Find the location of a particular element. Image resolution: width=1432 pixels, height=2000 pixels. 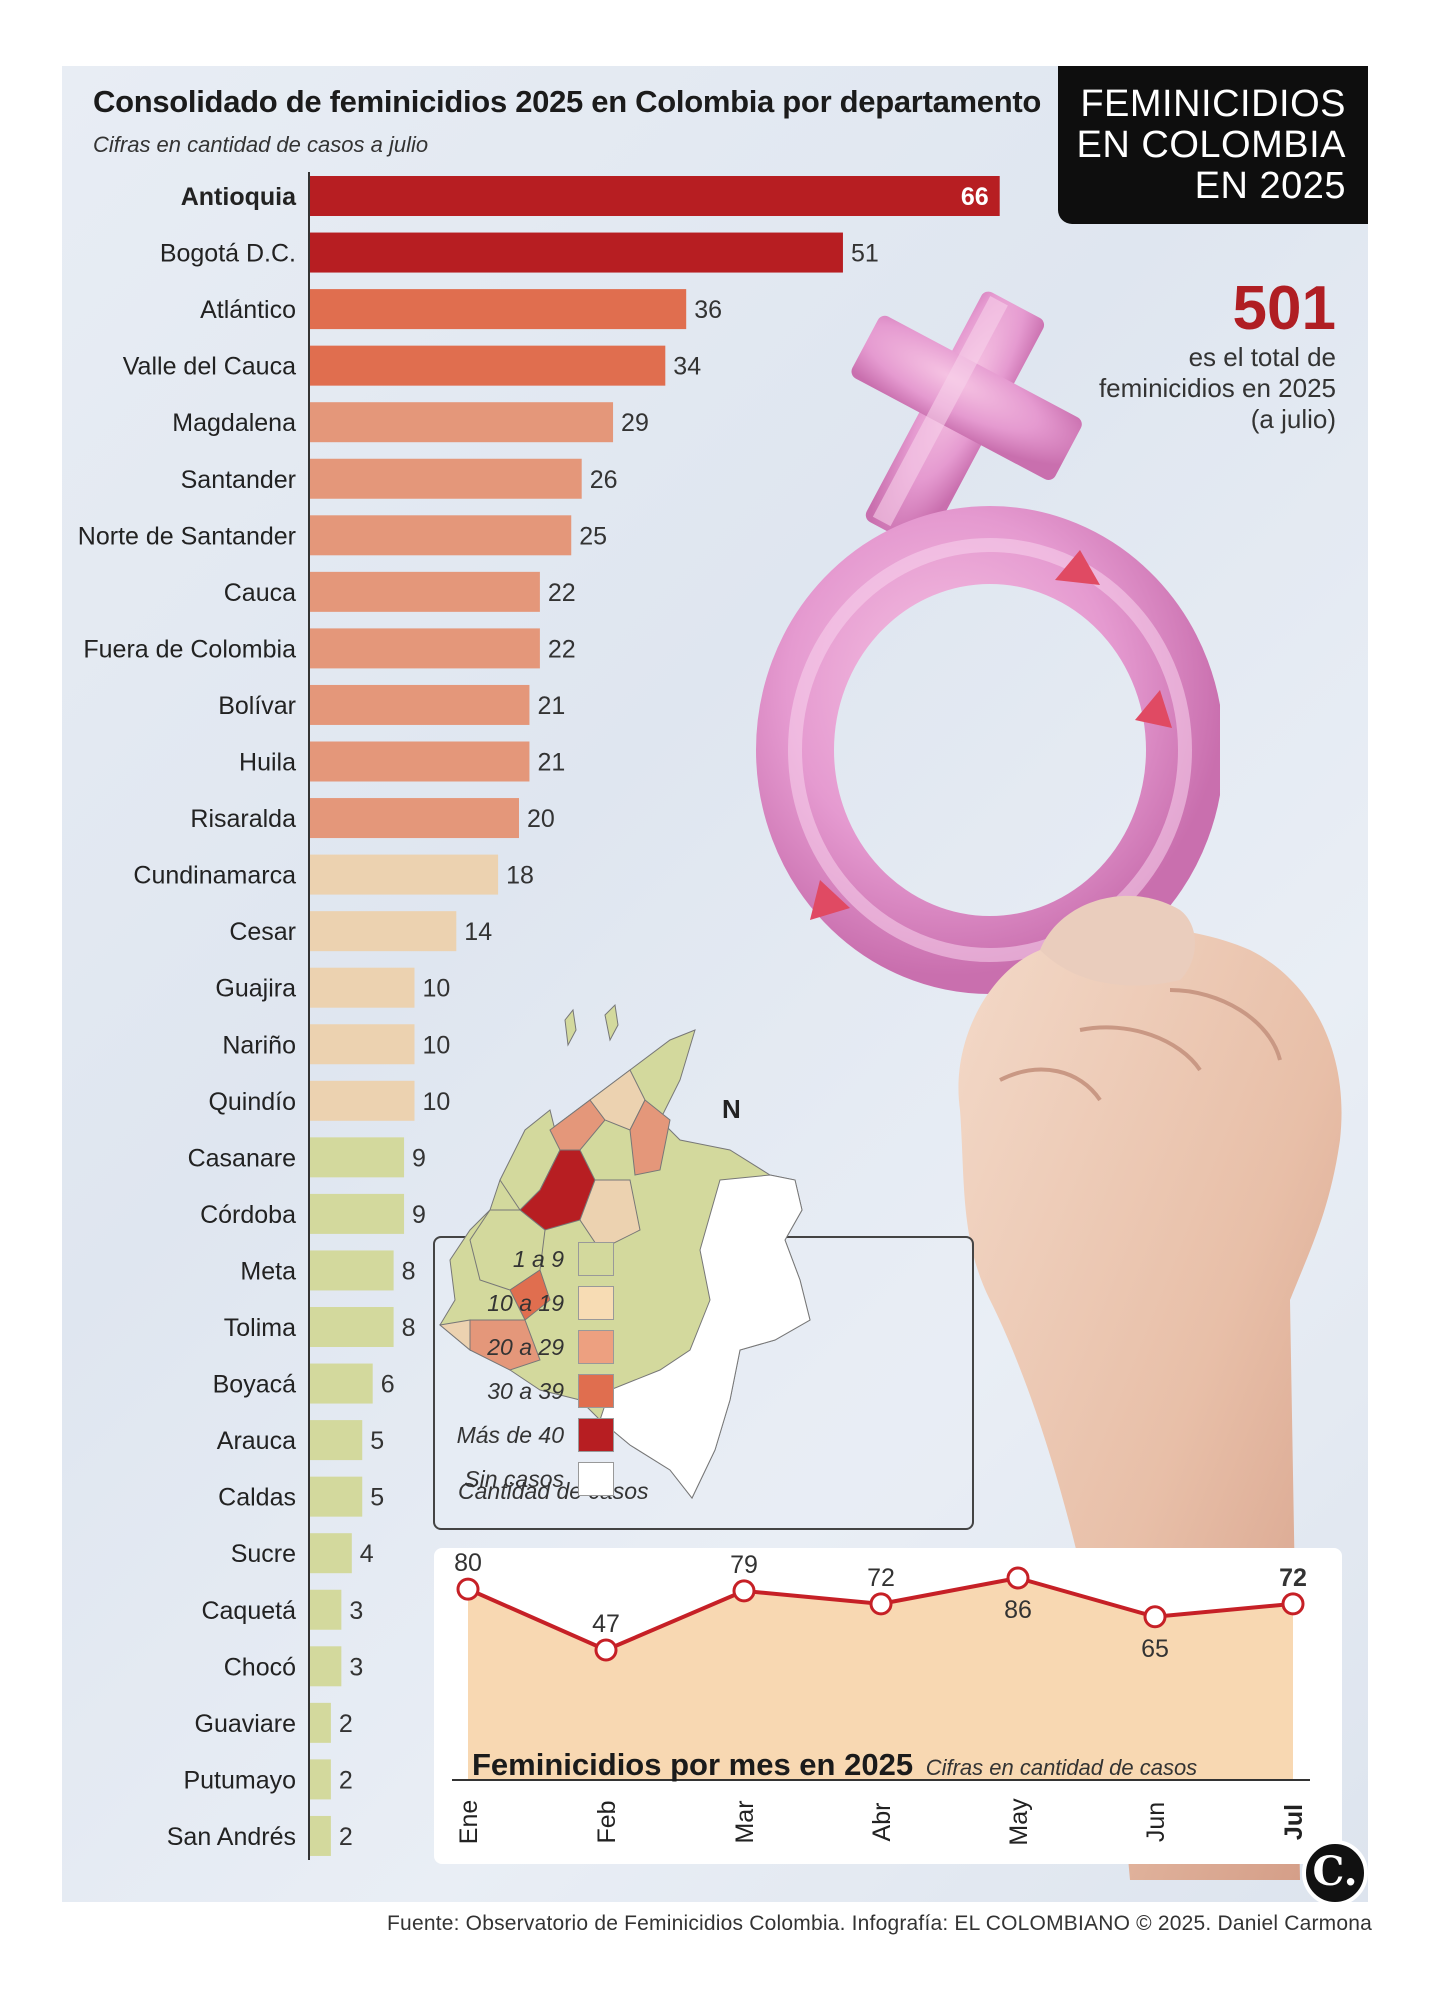

monthly-month-label: Abr is located at coordinates (882, 1822).